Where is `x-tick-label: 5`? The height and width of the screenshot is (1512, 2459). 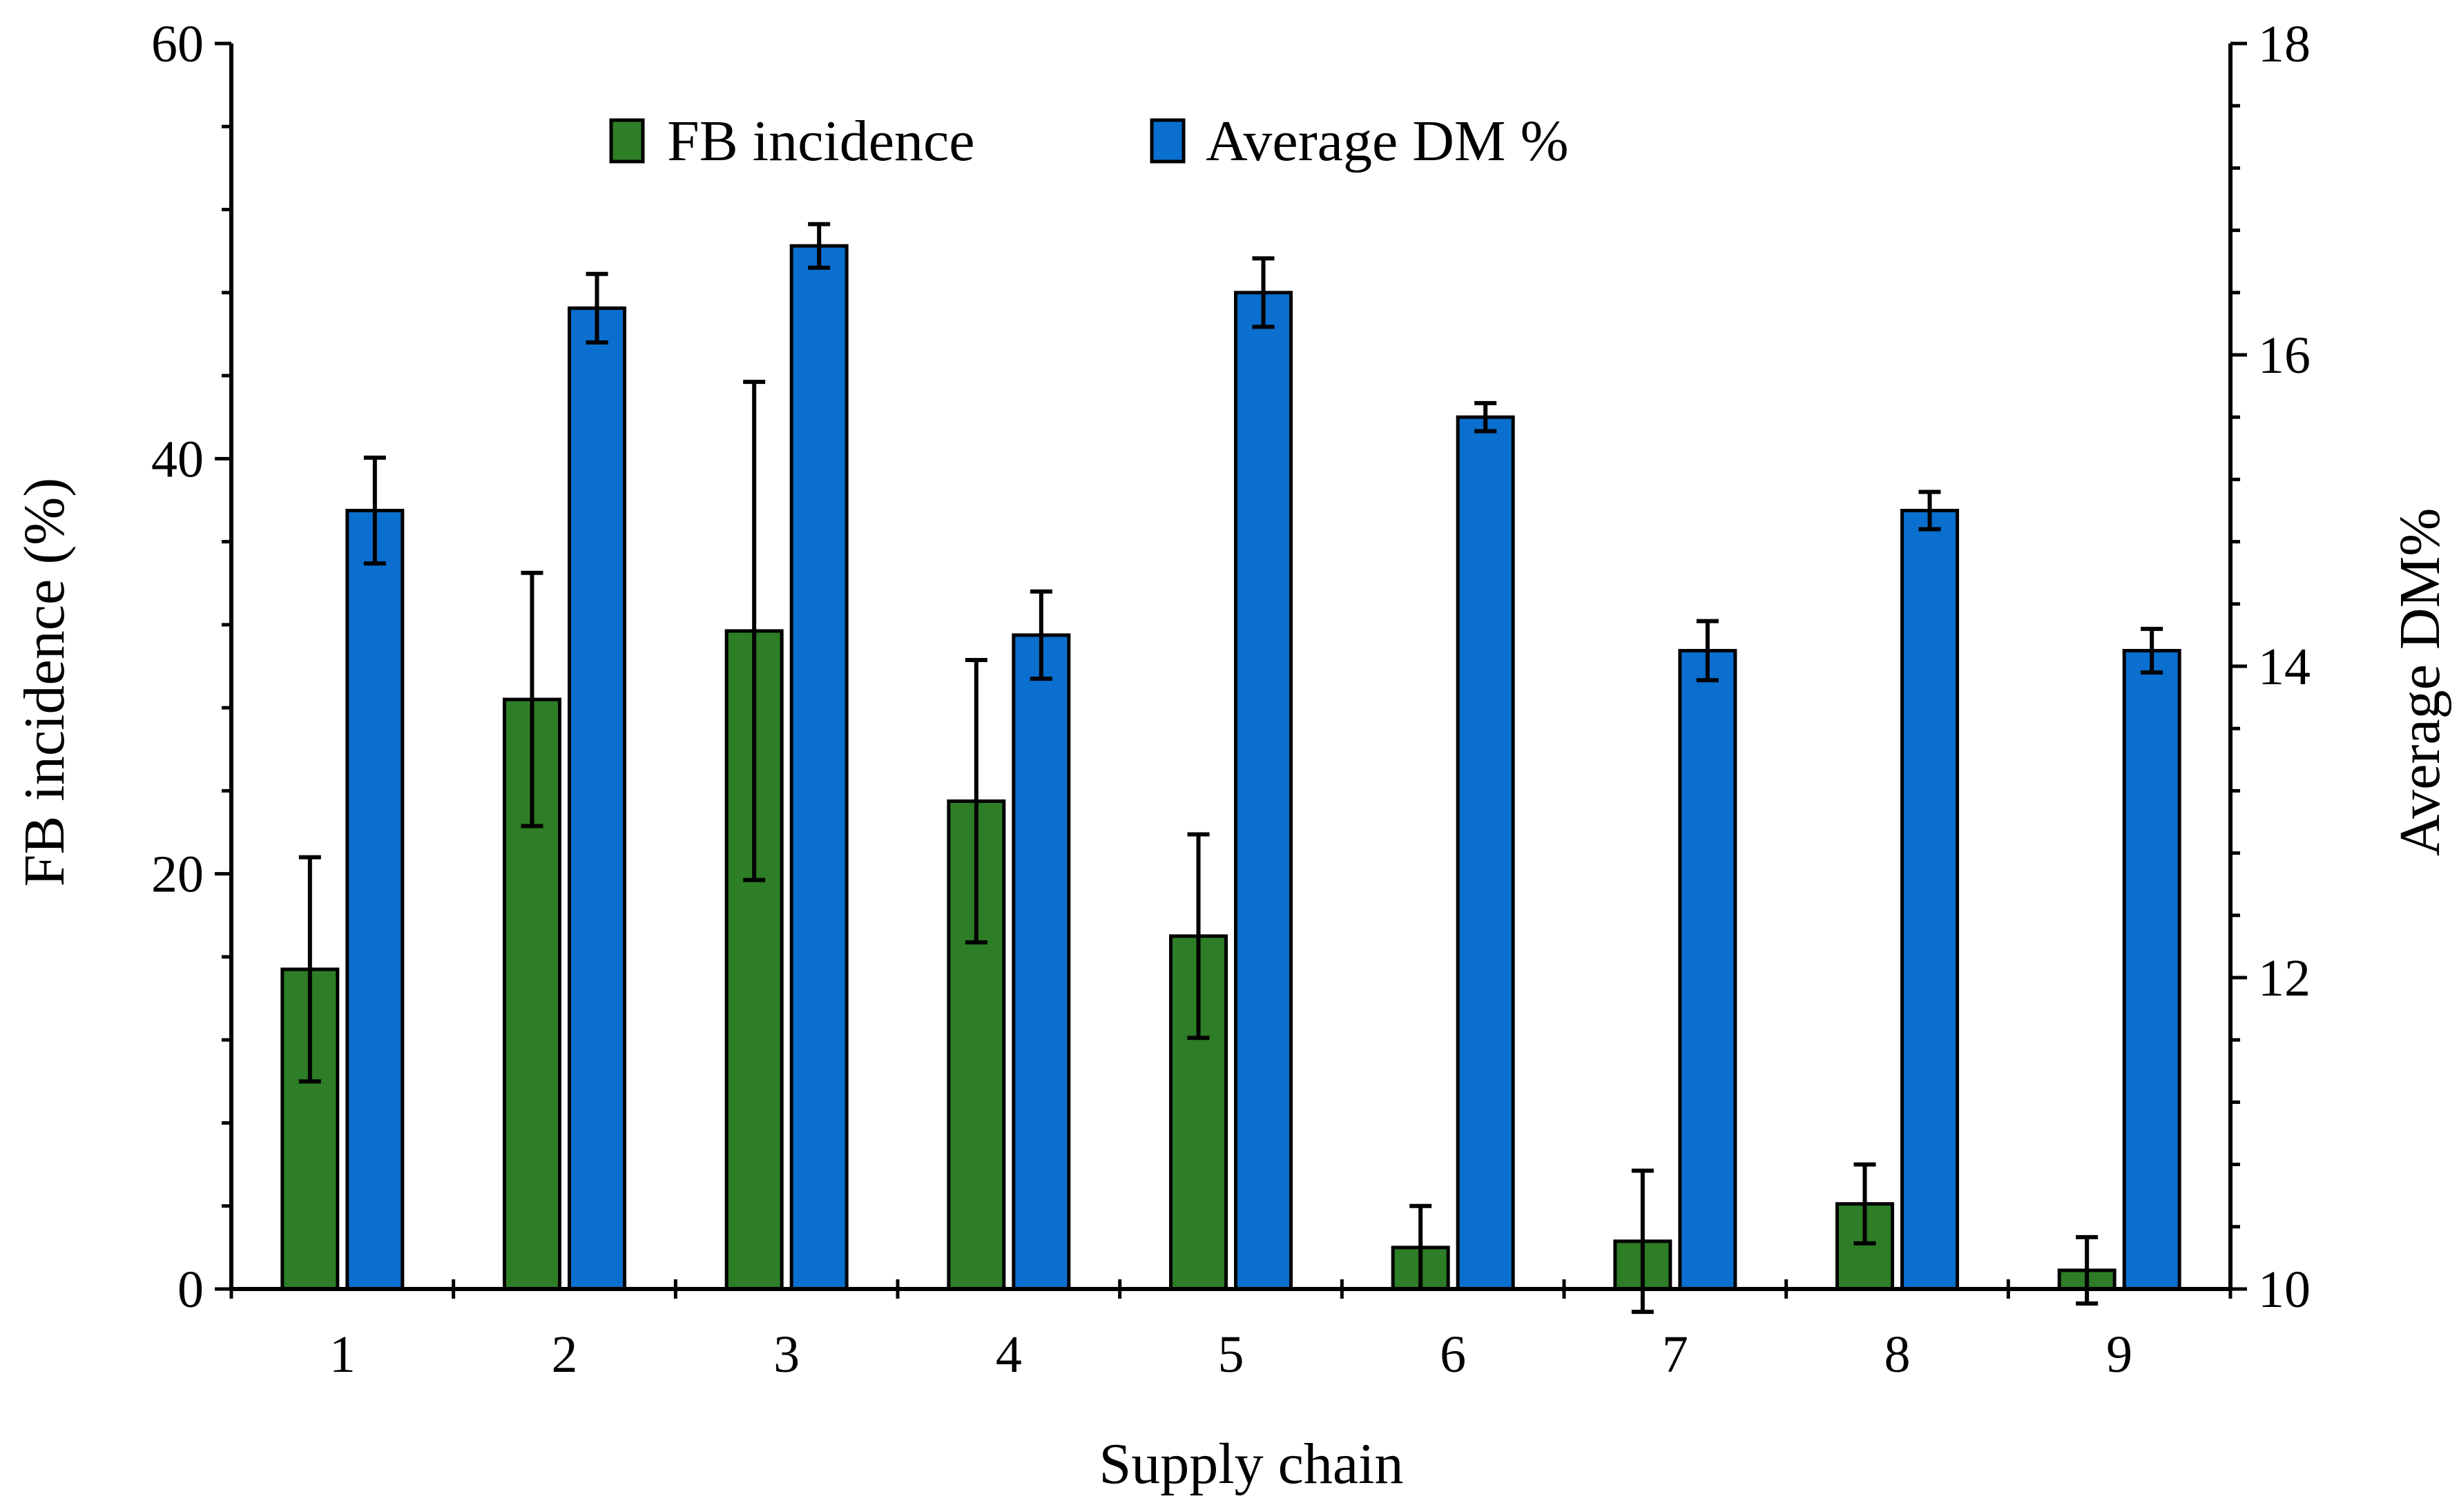 x-tick-label: 5 is located at coordinates (1231, 1355).